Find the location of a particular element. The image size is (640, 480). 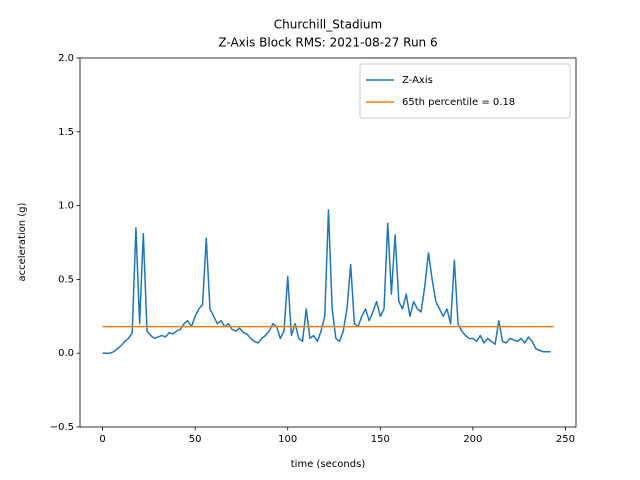

x-tick-label: 0 is located at coordinates (102, 439).